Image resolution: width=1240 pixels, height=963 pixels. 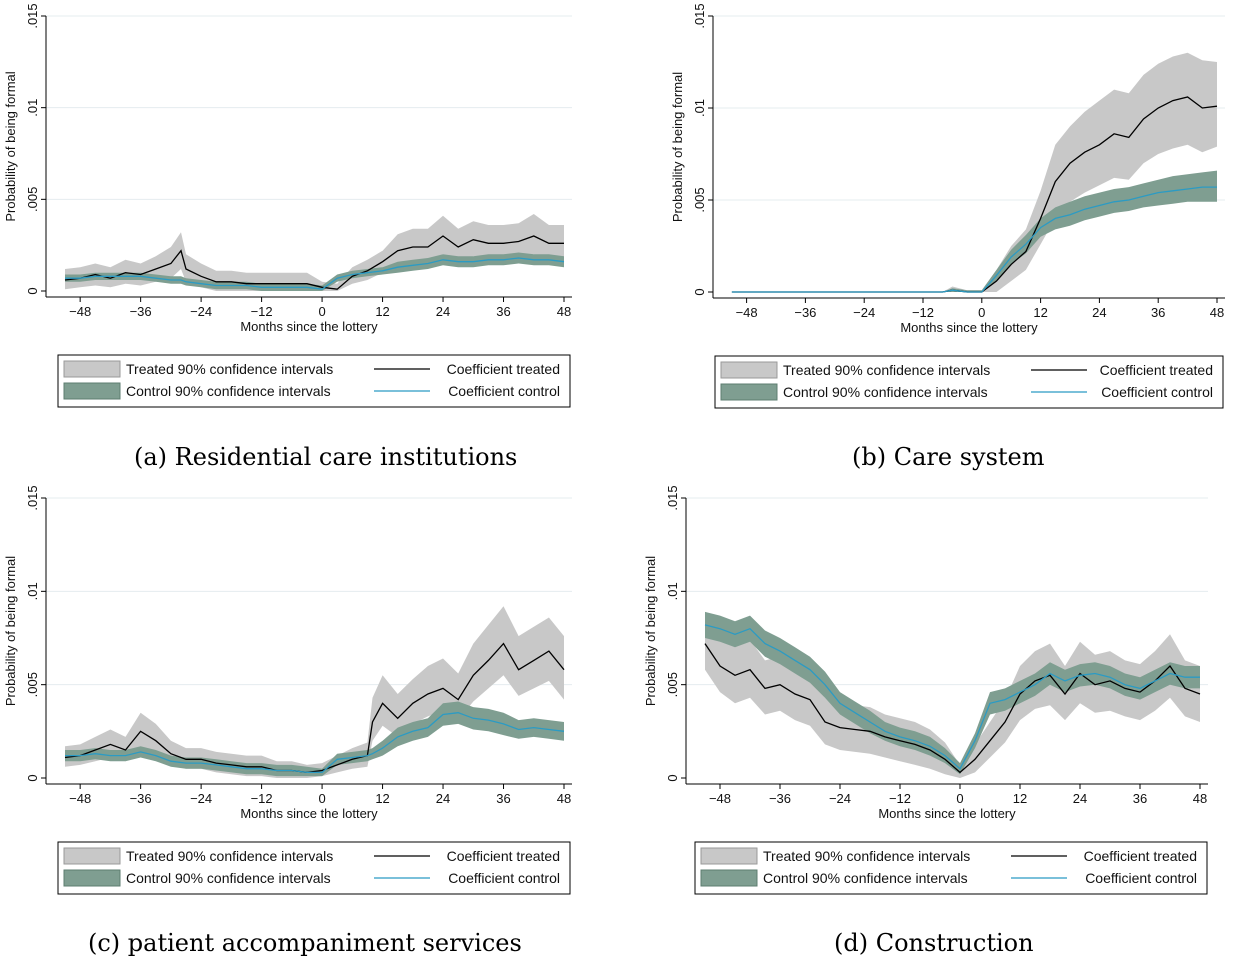 What do you see at coordinates (934, 943) in the screenshot?
I see `caption-d: (d) Construction` at bounding box center [934, 943].